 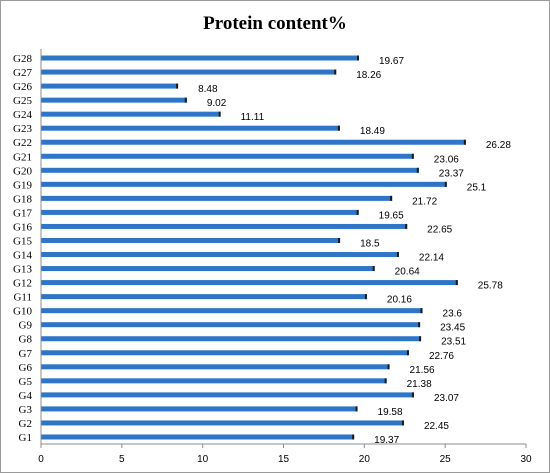 What do you see at coordinates (231, 325) in the screenshot?
I see `bar-g9` at bounding box center [231, 325].